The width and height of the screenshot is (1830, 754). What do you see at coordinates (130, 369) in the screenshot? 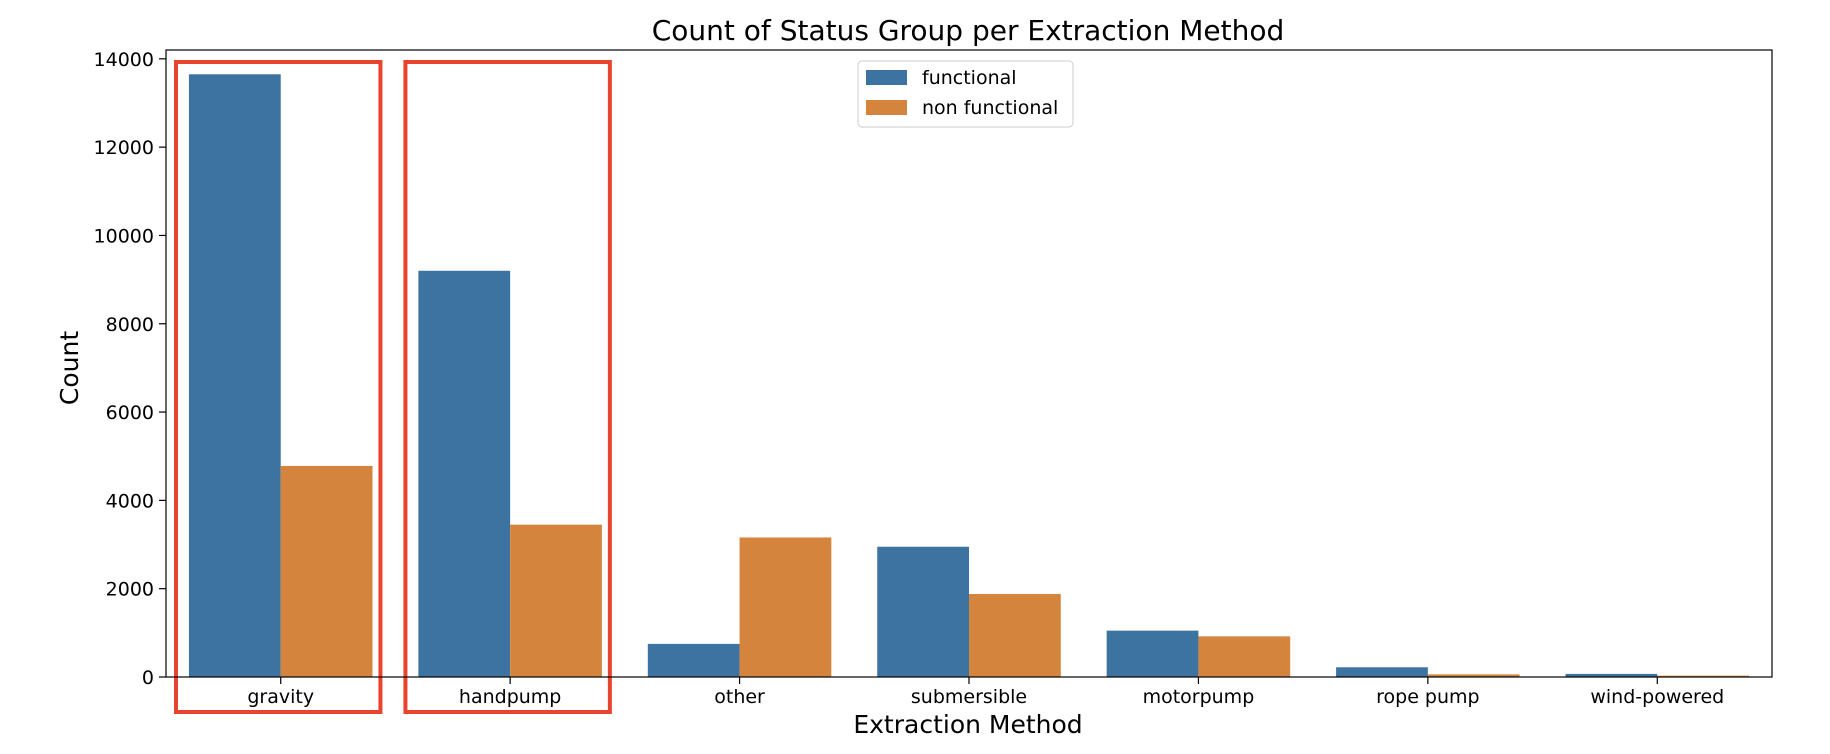
I see `y-axis: 0 2000 4000 6000 8000 10000 12000 14000` at bounding box center [130, 369].